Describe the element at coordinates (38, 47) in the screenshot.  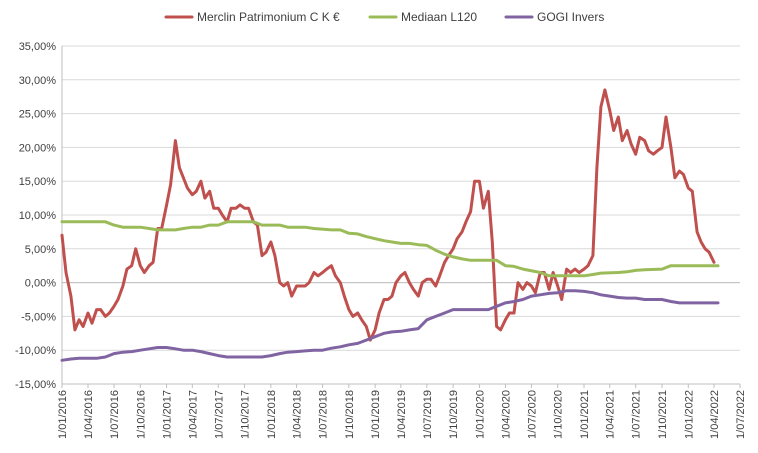
I see `y-tick-label: 35,00%` at that location.